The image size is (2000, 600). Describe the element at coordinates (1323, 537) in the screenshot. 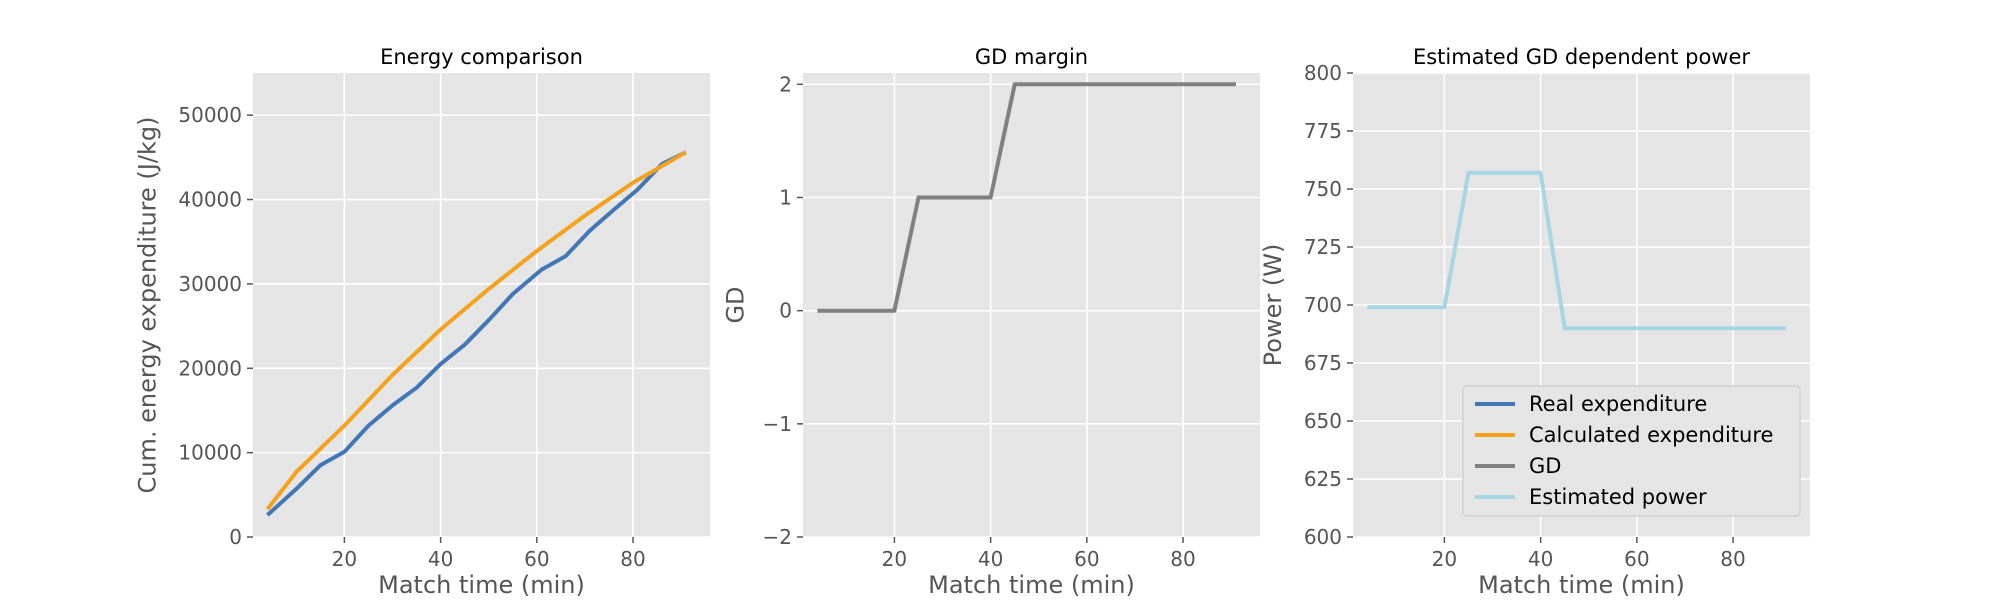

I see `y-tick-label: 600` at that location.